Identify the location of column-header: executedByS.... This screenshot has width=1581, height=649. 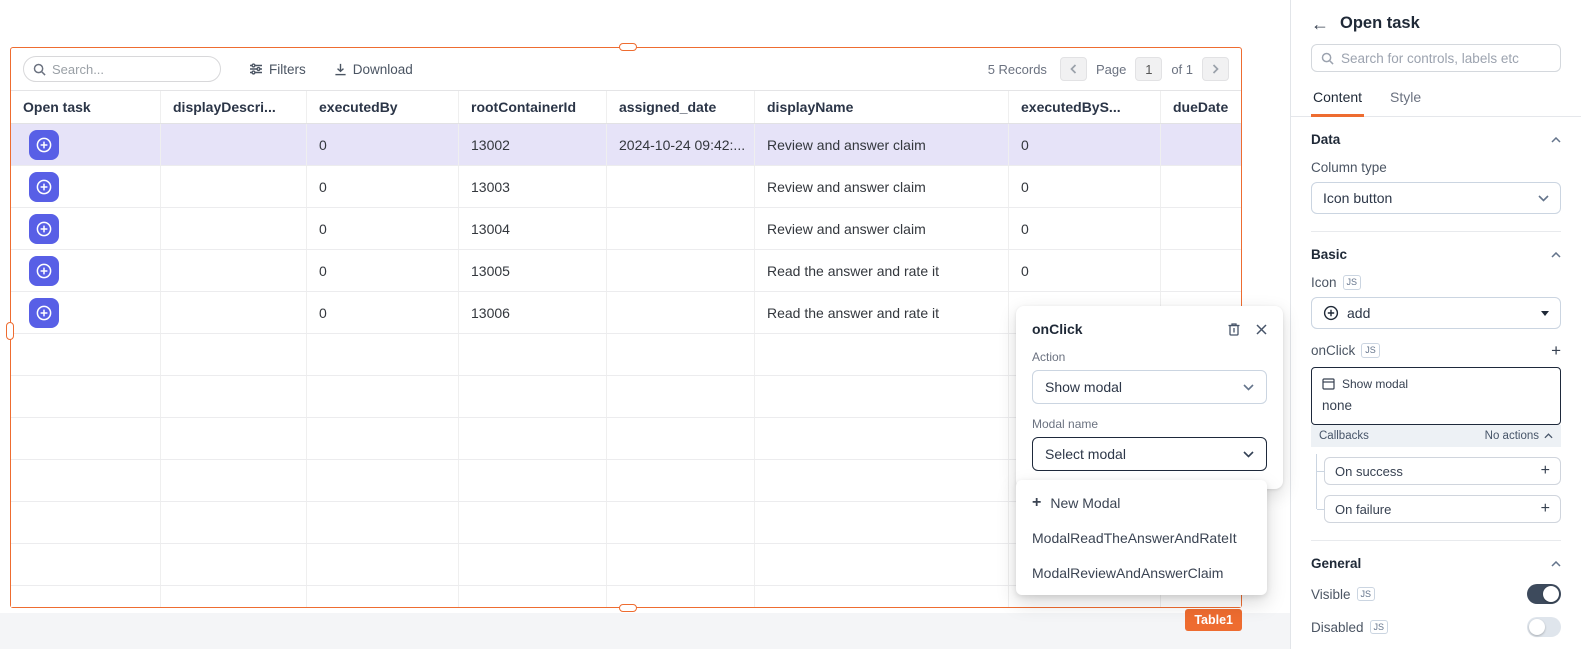
(1085, 107).